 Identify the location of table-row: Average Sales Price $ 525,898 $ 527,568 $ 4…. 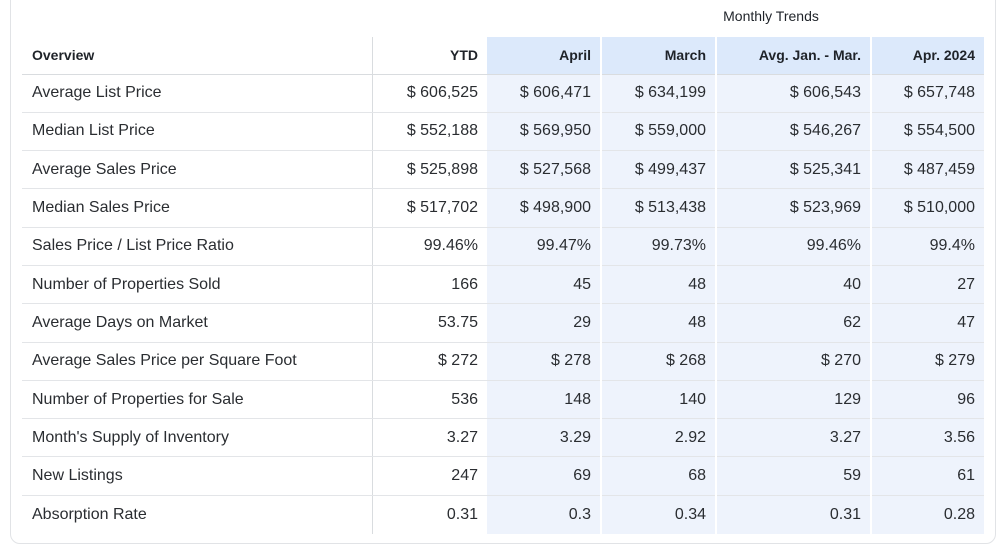
(503, 170).